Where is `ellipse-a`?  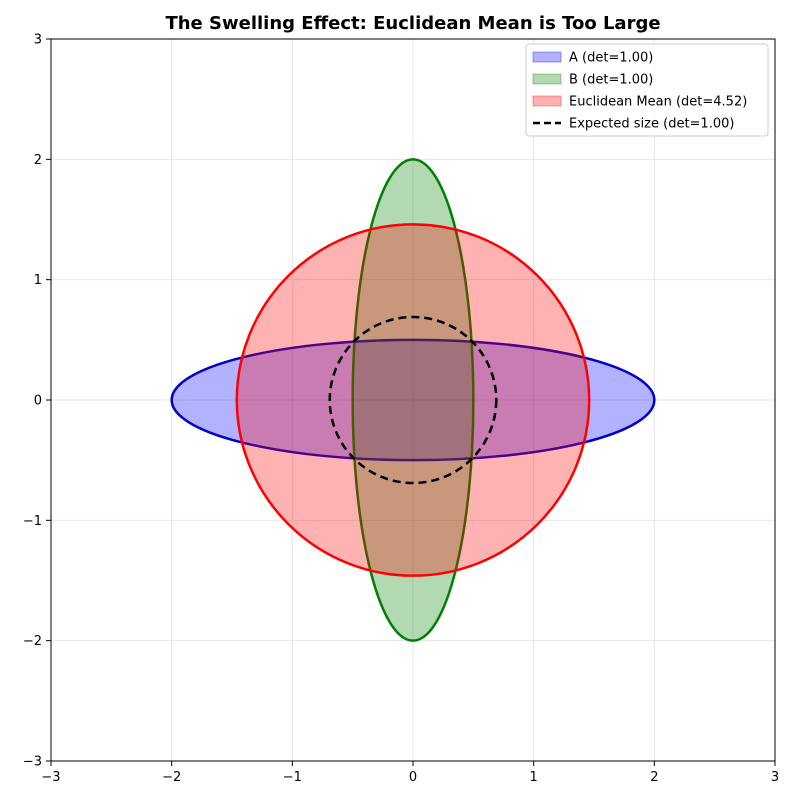 ellipse-a is located at coordinates (413, 400).